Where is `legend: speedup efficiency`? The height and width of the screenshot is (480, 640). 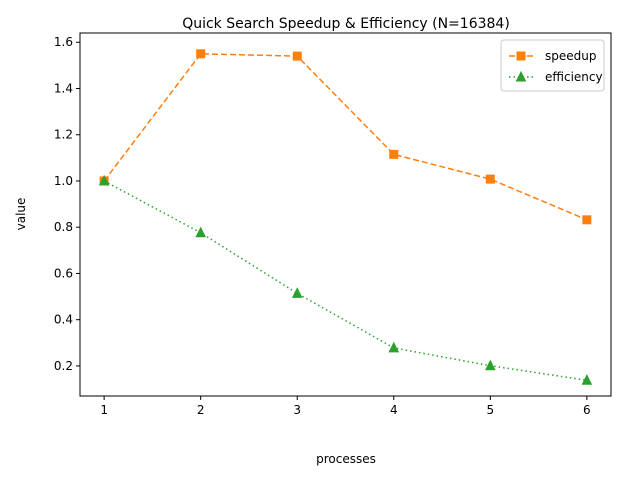
legend: speedup efficiency is located at coordinates (552, 65).